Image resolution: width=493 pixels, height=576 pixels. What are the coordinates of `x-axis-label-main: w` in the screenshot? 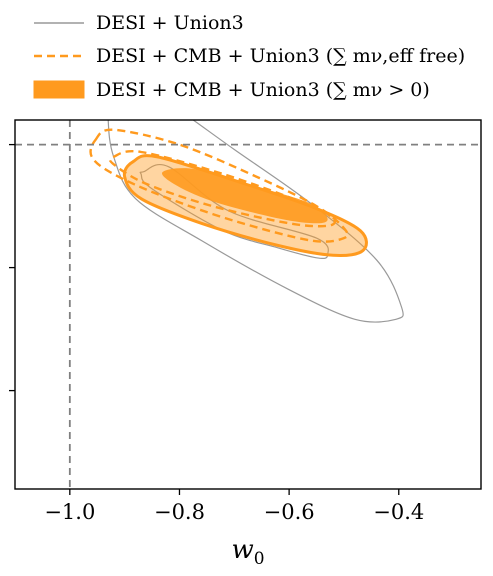 It's located at (242, 550).